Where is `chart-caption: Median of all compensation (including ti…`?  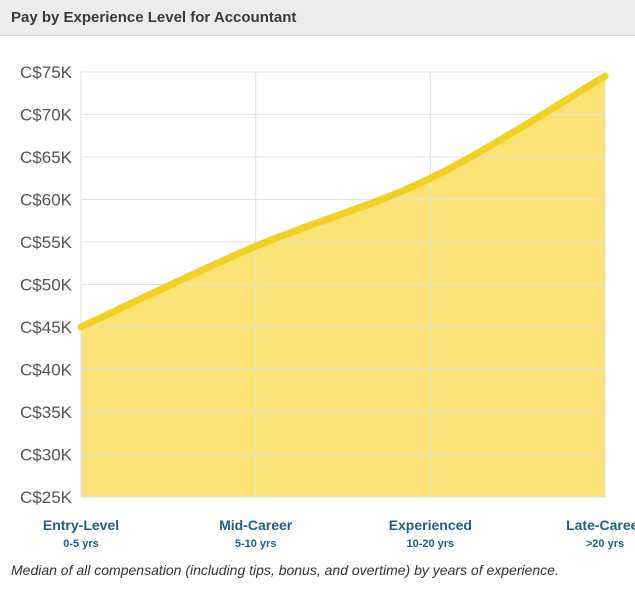 chart-caption: Median of all compensation (including ti… is located at coordinates (285, 570).